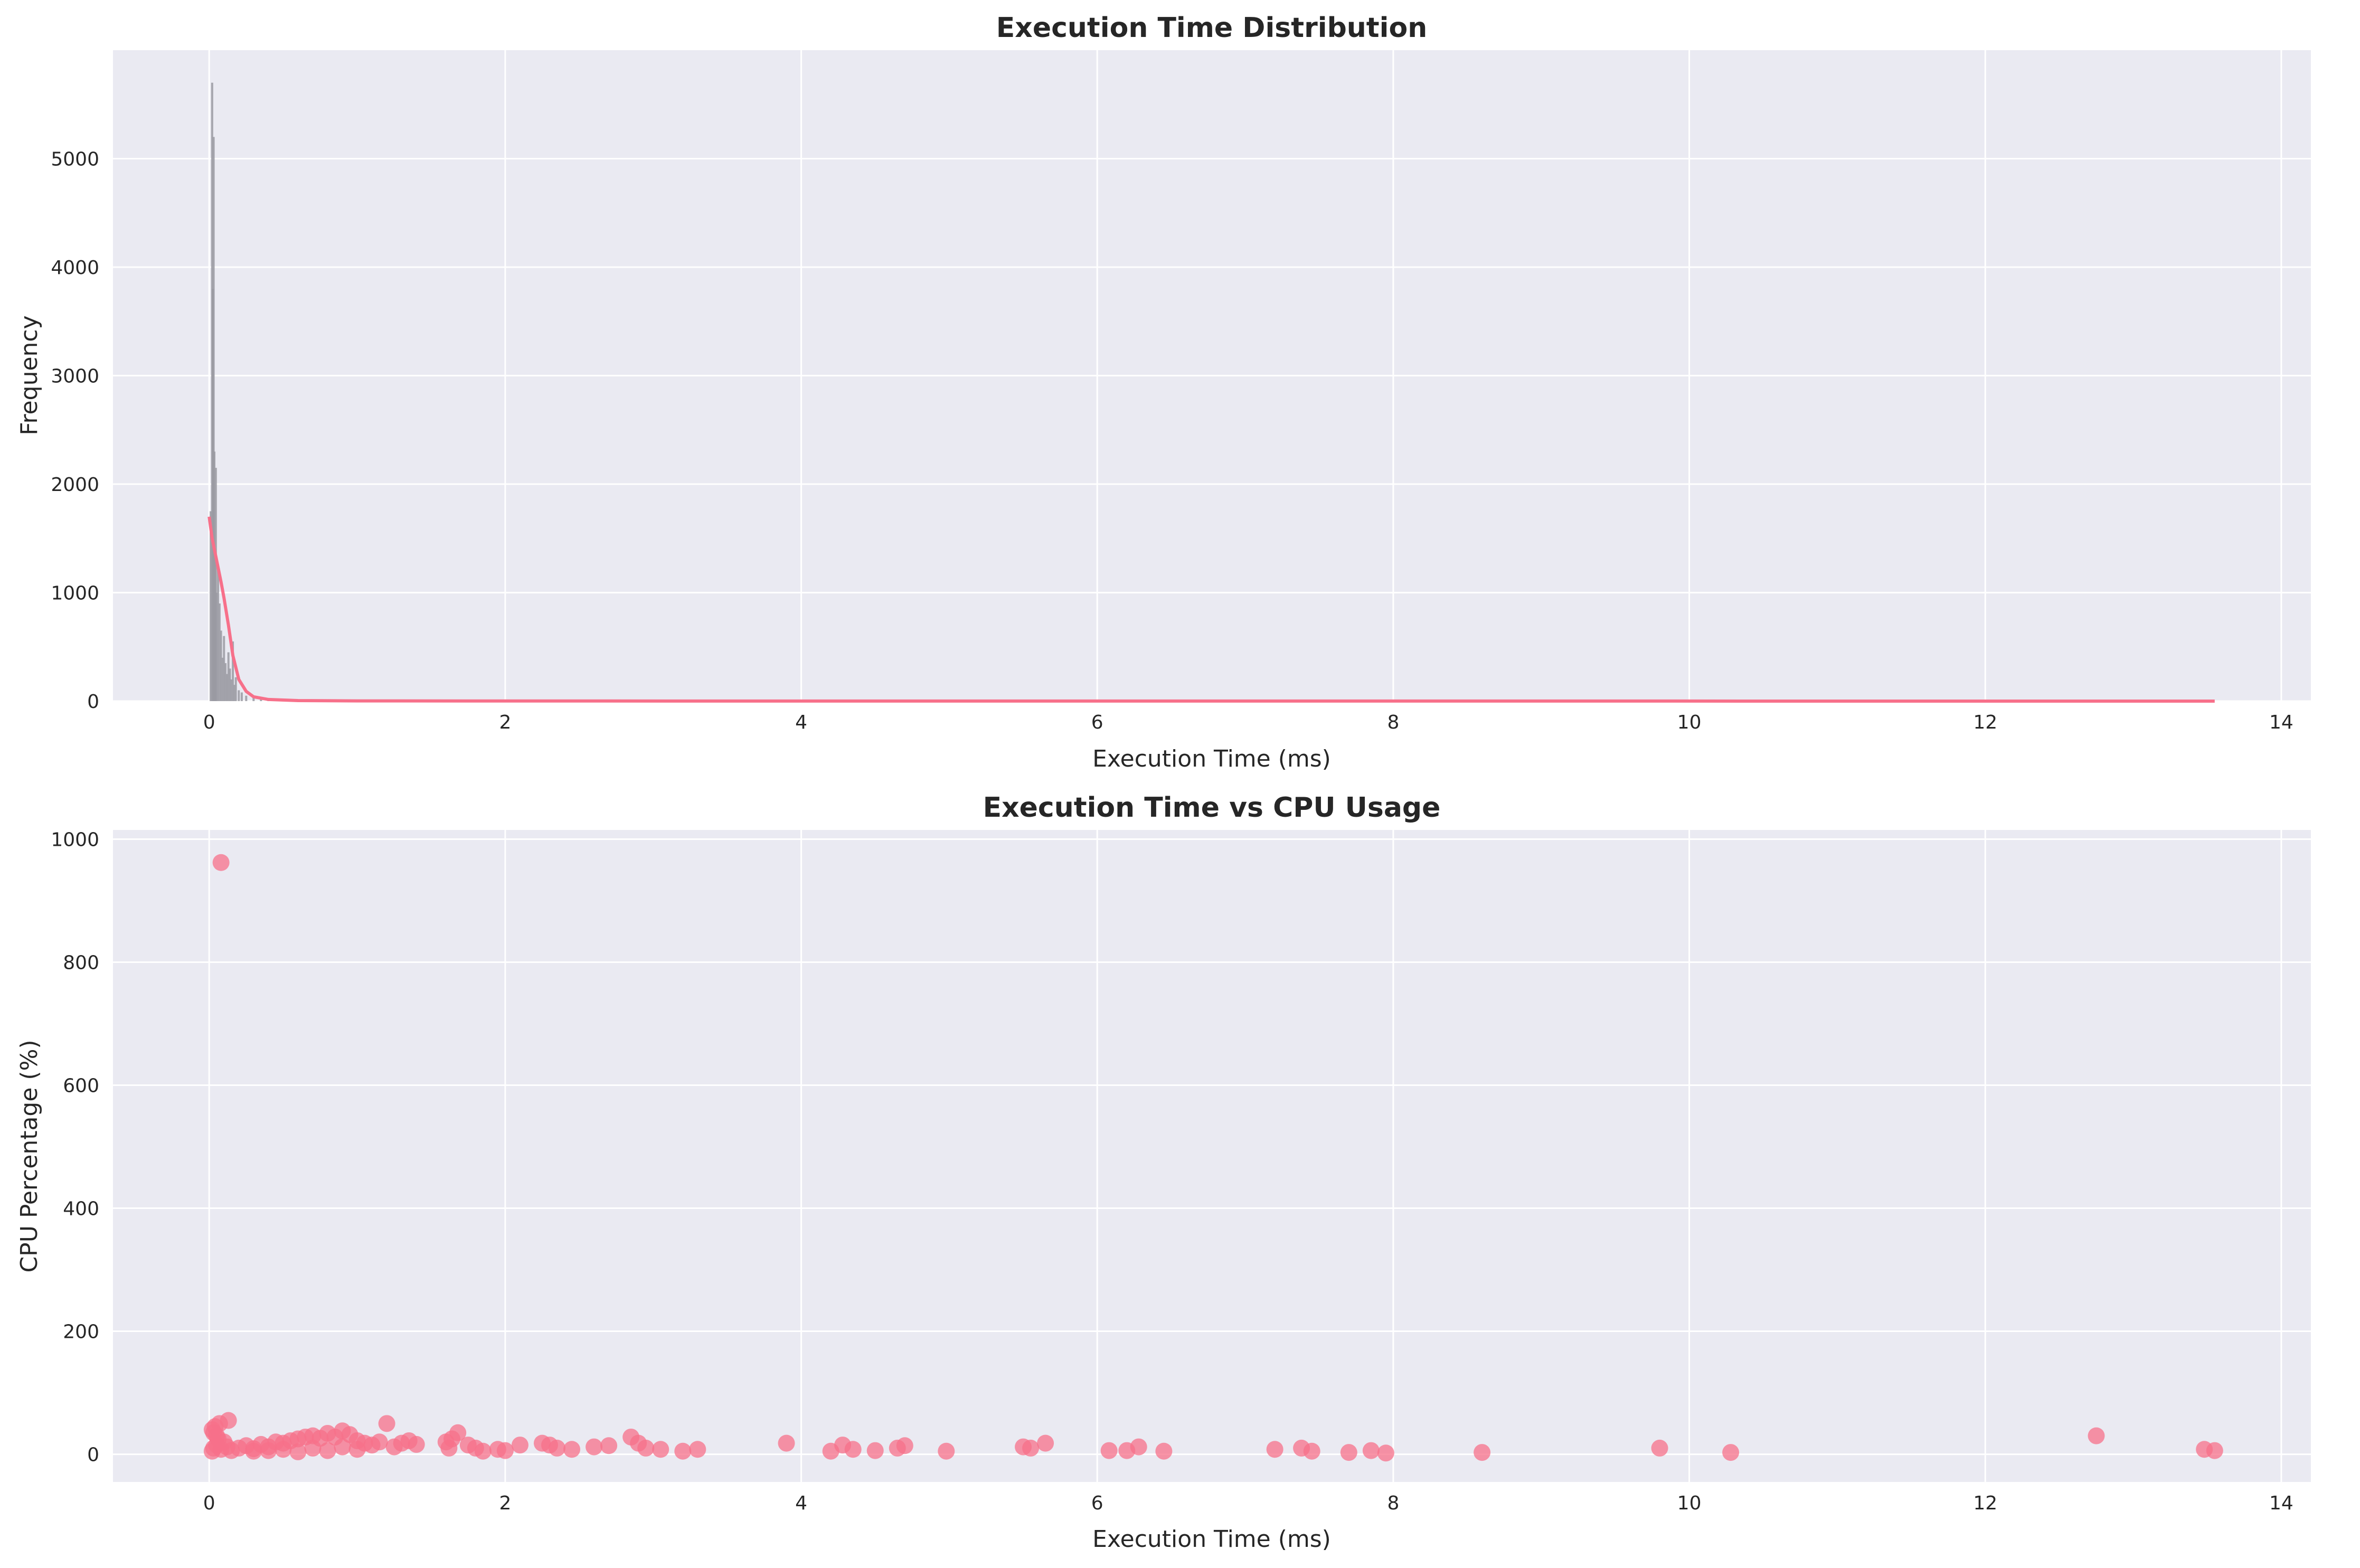  What do you see at coordinates (1097, 722) in the screenshot?
I see `x-tick-label: 6` at bounding box center [1097, 722].